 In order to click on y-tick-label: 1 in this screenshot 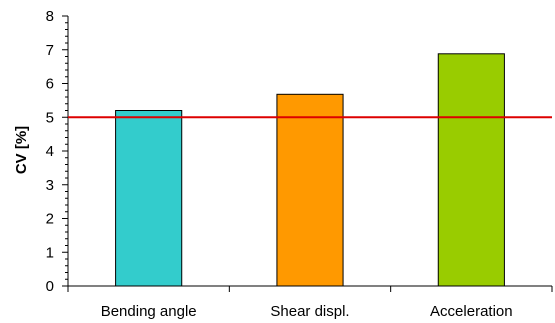, I will do `click(50, 252)`.